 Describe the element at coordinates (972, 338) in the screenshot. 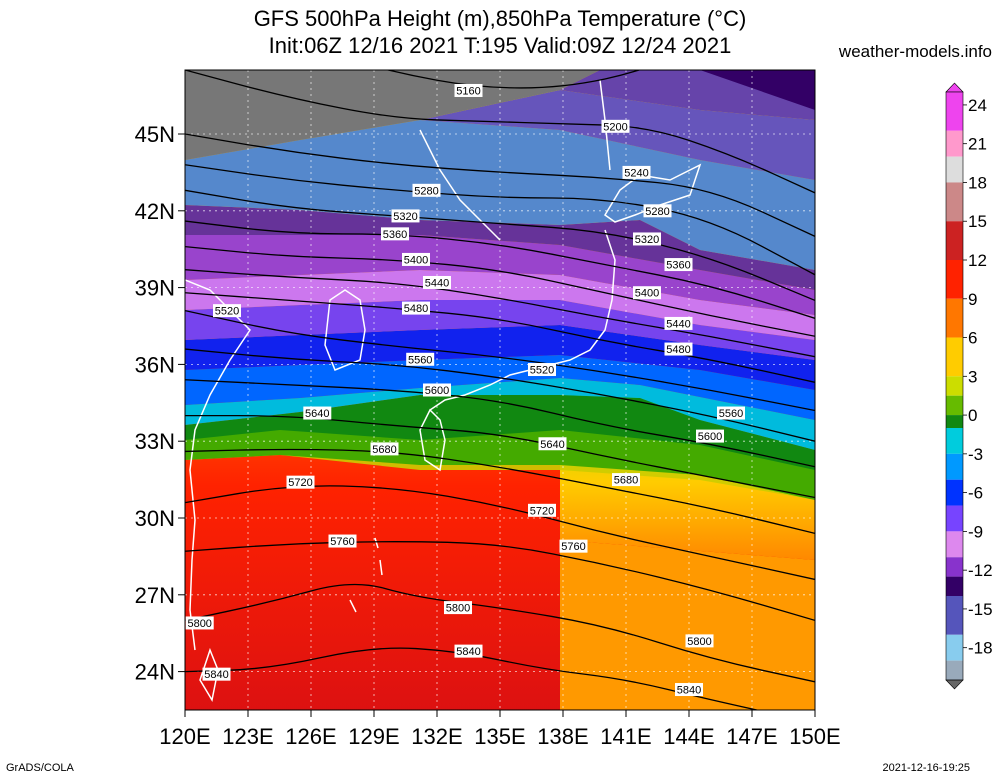

I see `colorbar-label: 6` at that location.